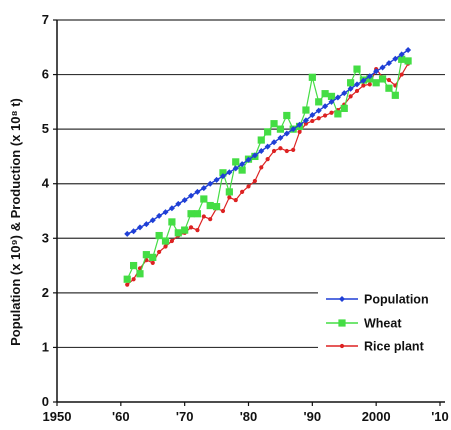  Describe the element at coordinates (45, 292) in the screenshot. I see `y-tick-label-2: 2` at that location.